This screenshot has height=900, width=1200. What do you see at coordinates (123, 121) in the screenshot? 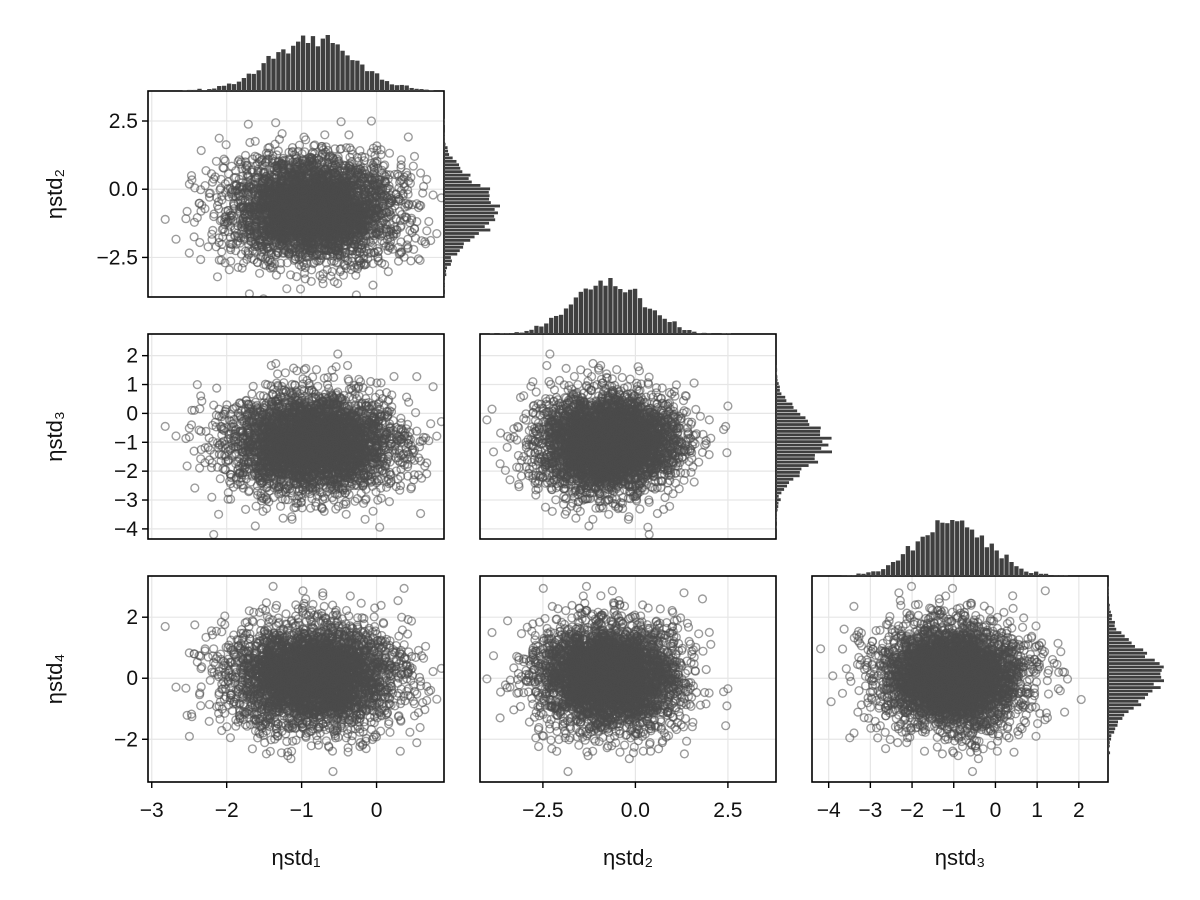
I see `y-tick-label: 2.5` at bounding box center [123, 121].